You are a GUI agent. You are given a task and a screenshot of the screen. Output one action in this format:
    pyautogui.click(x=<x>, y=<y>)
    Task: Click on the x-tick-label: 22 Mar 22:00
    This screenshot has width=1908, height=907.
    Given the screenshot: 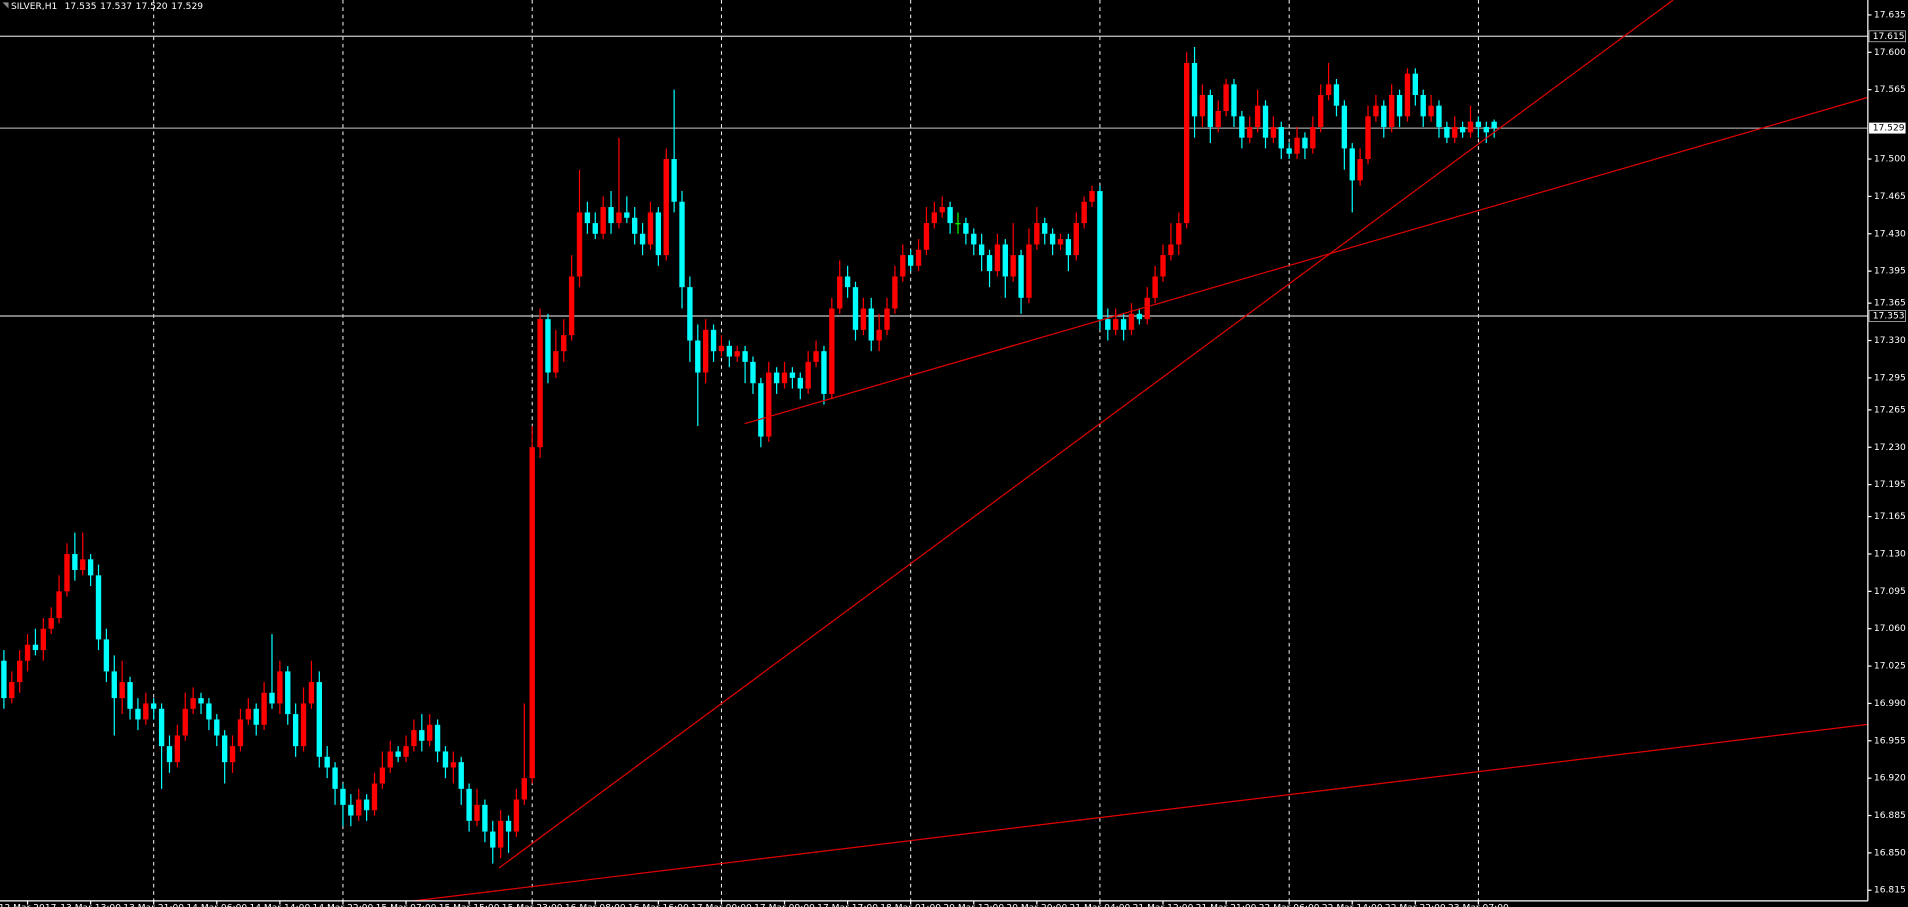 What is the action you would take?
    pyautogui.click(x=1415, y=905)
    